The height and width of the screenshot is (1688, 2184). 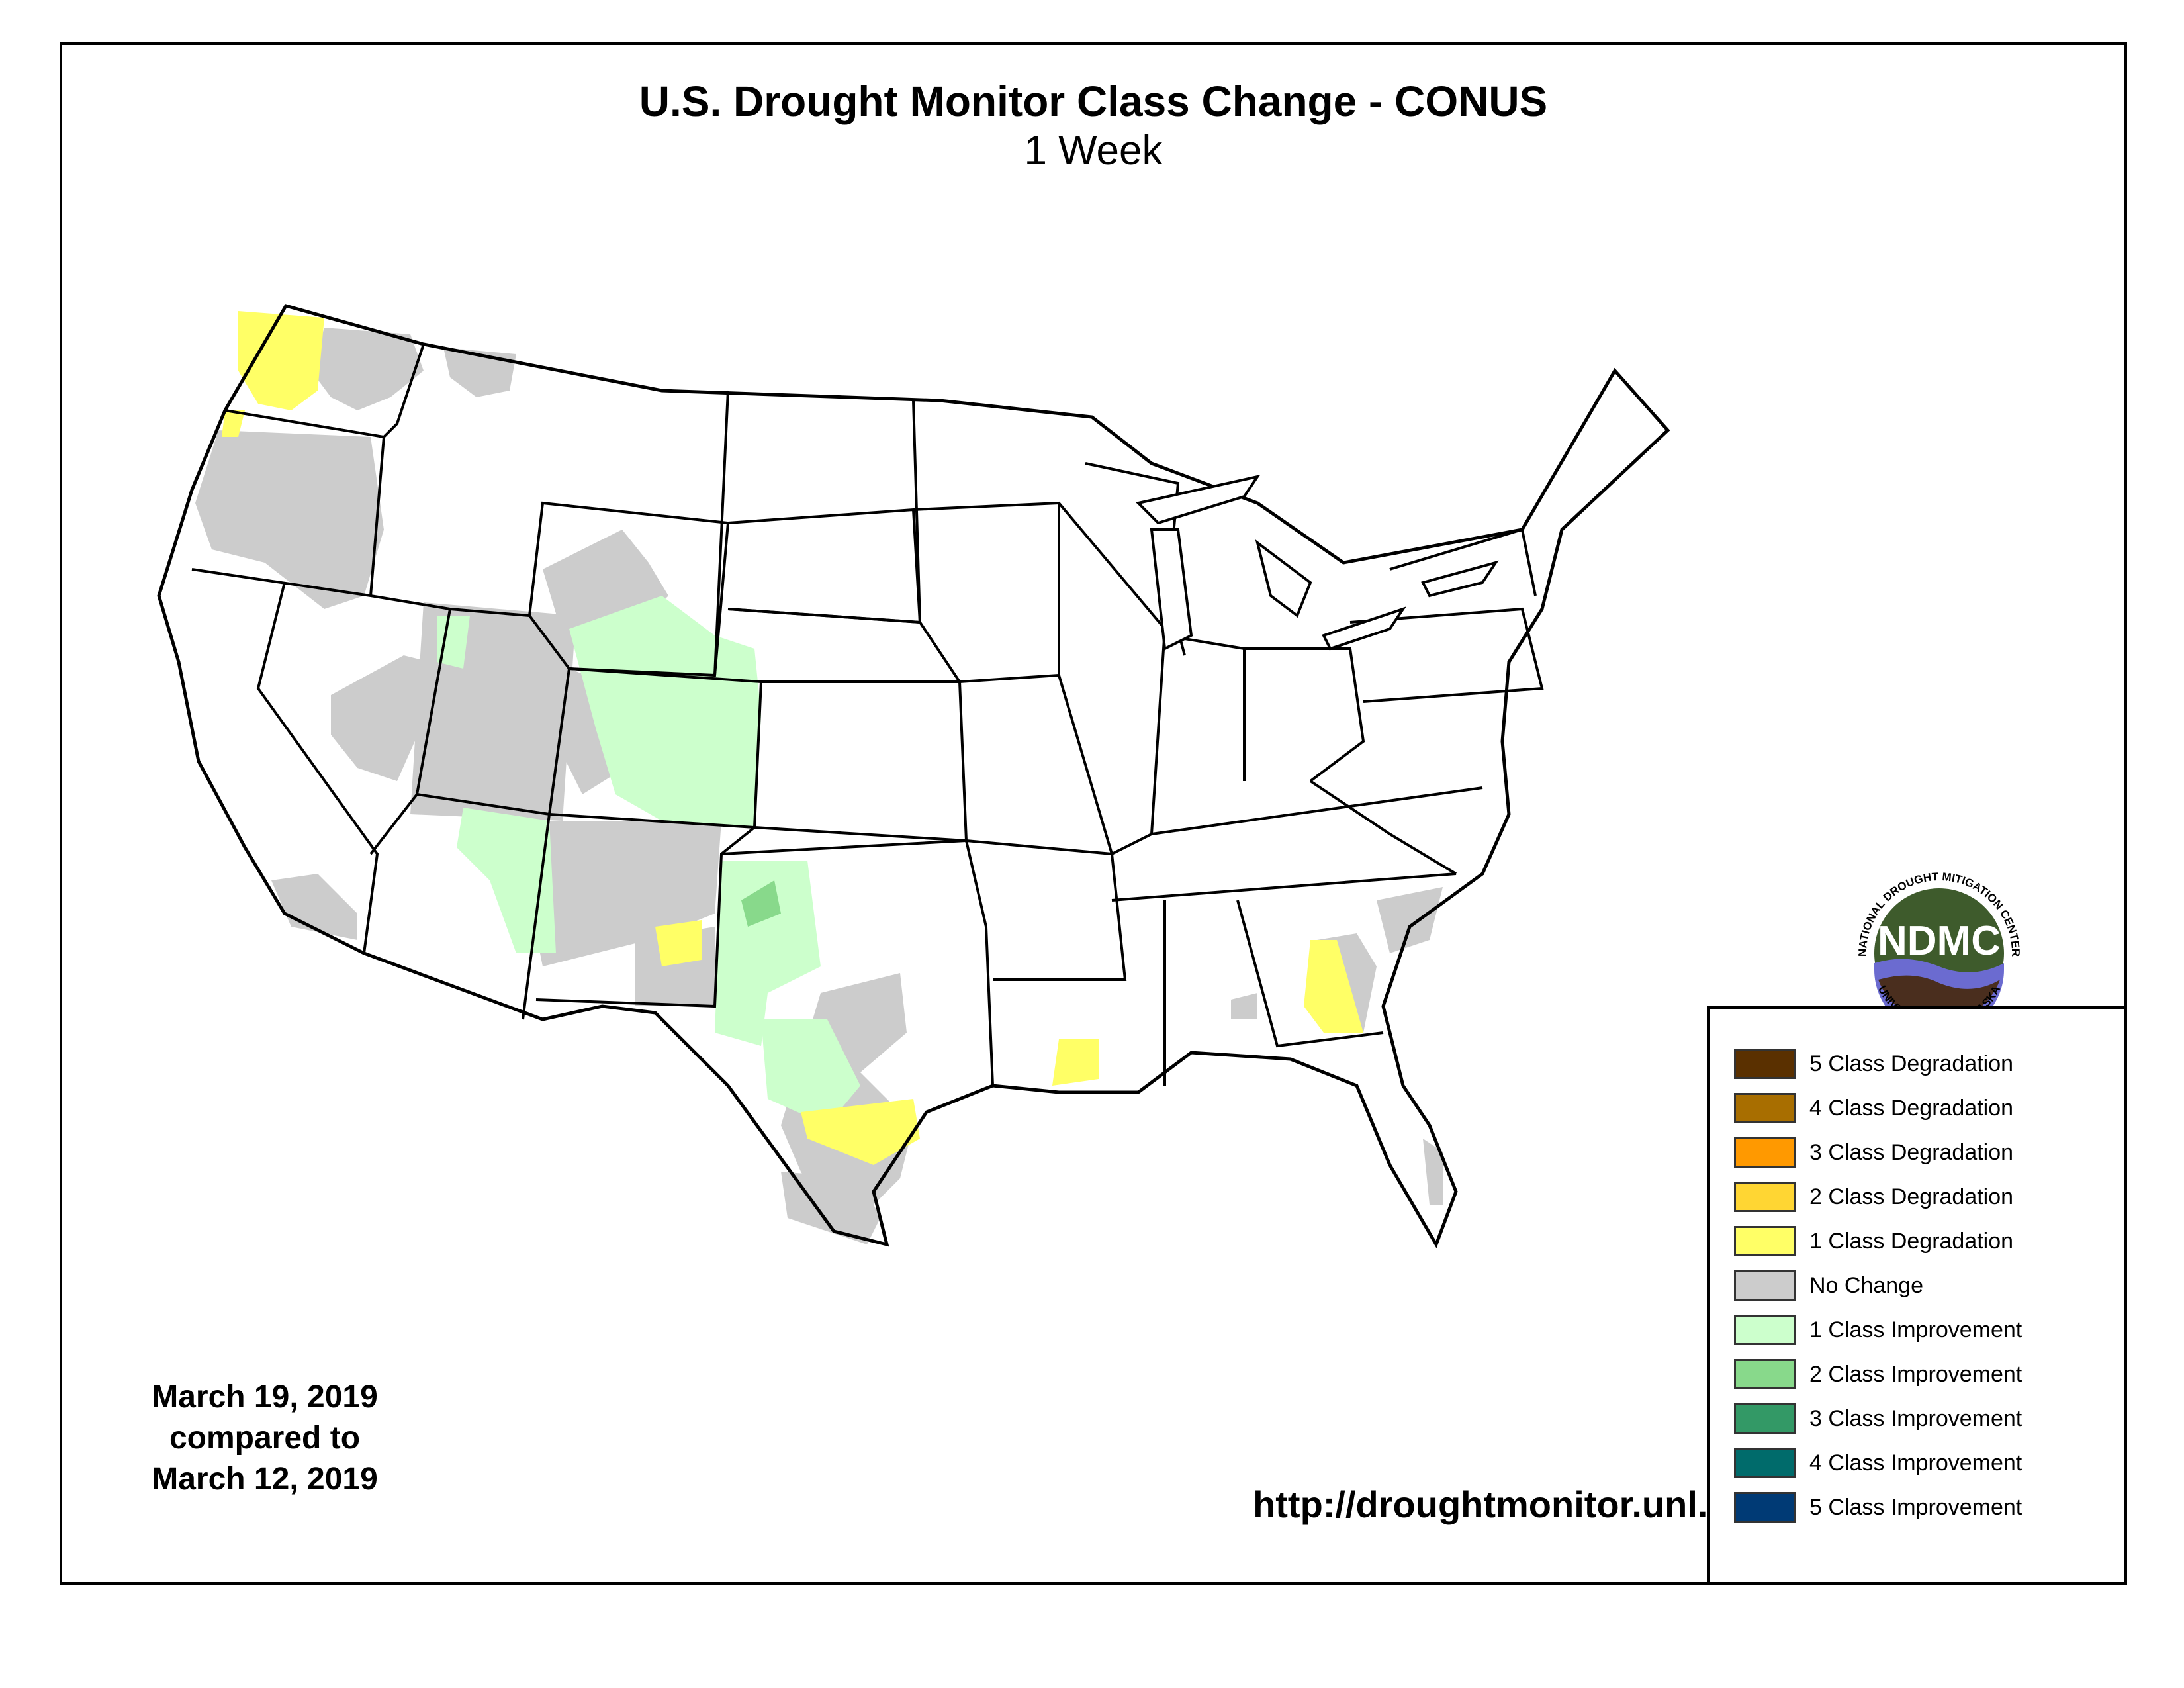 I want to click on great-lakes, so click(x=1317, y=562).